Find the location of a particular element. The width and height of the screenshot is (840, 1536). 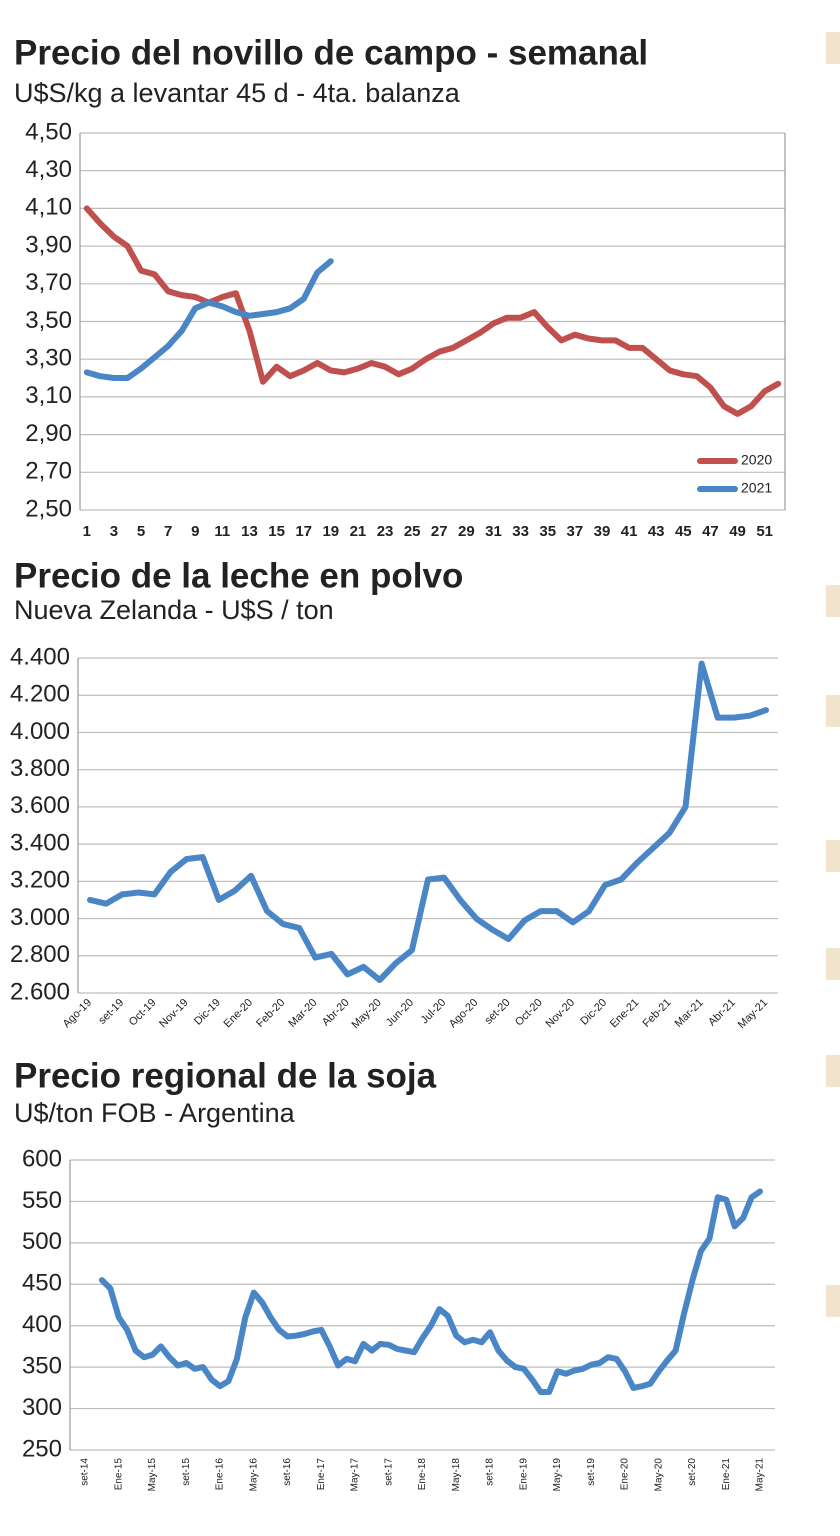

x-tick-label: Ene-21 is located at coordinates (726, 1474).